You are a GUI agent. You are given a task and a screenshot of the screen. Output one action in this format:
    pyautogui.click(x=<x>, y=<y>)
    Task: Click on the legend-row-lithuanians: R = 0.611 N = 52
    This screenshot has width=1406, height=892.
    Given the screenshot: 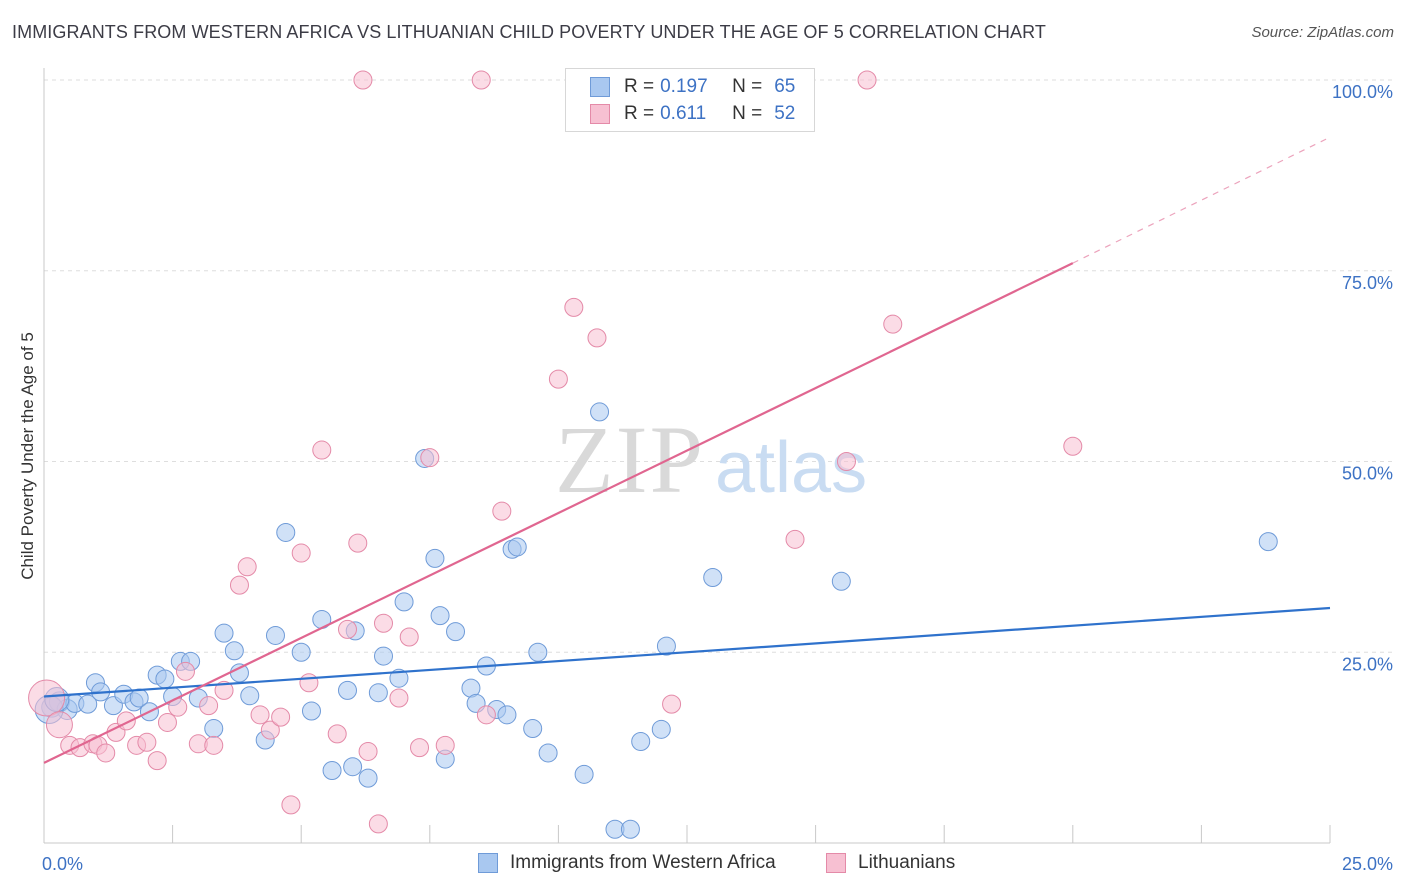 What is the action you would take?
    pyautogui.click(x=692, y=114)
    